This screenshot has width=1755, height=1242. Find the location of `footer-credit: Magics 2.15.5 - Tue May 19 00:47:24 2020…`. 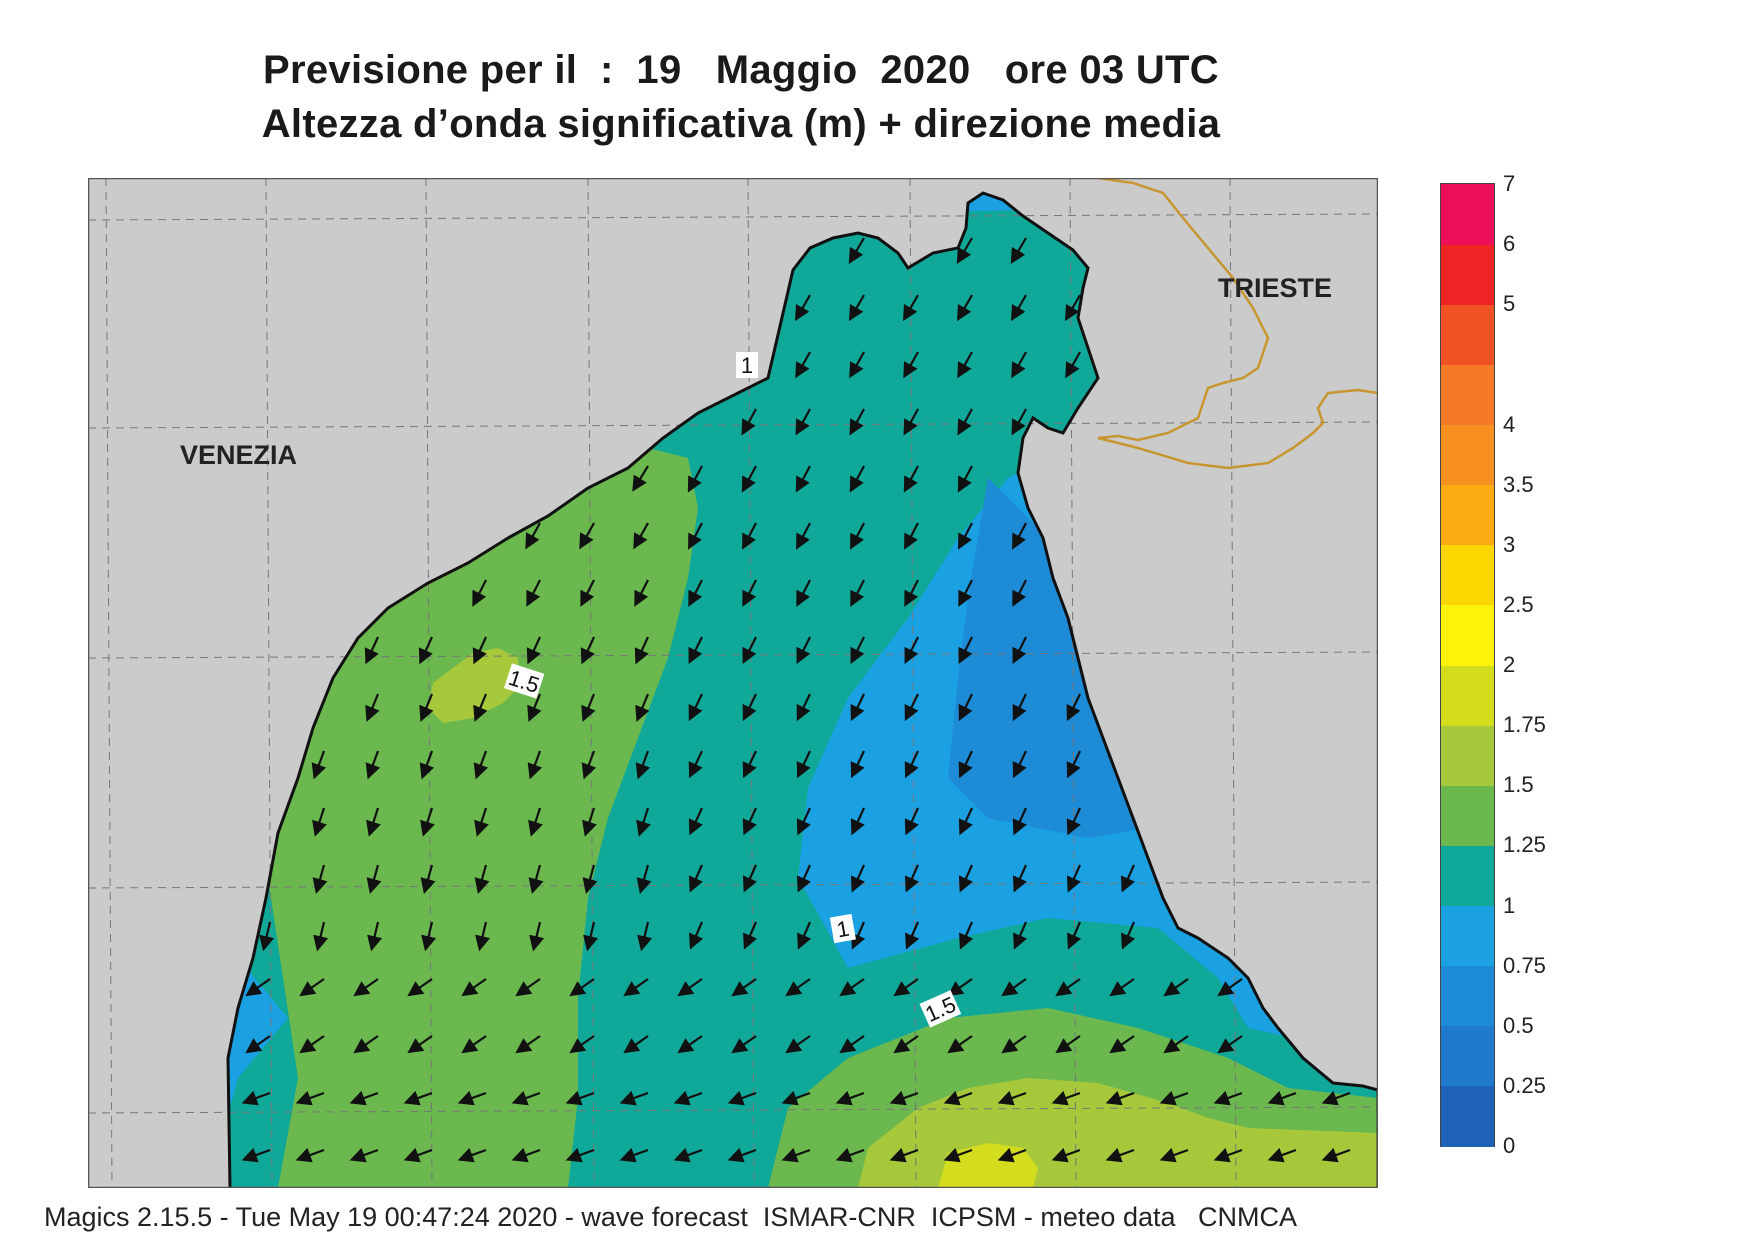

footer-credit: Magics 2.15.5 - Tue May 19 00:47:24 2020… is located at coordinates (670, 1217).